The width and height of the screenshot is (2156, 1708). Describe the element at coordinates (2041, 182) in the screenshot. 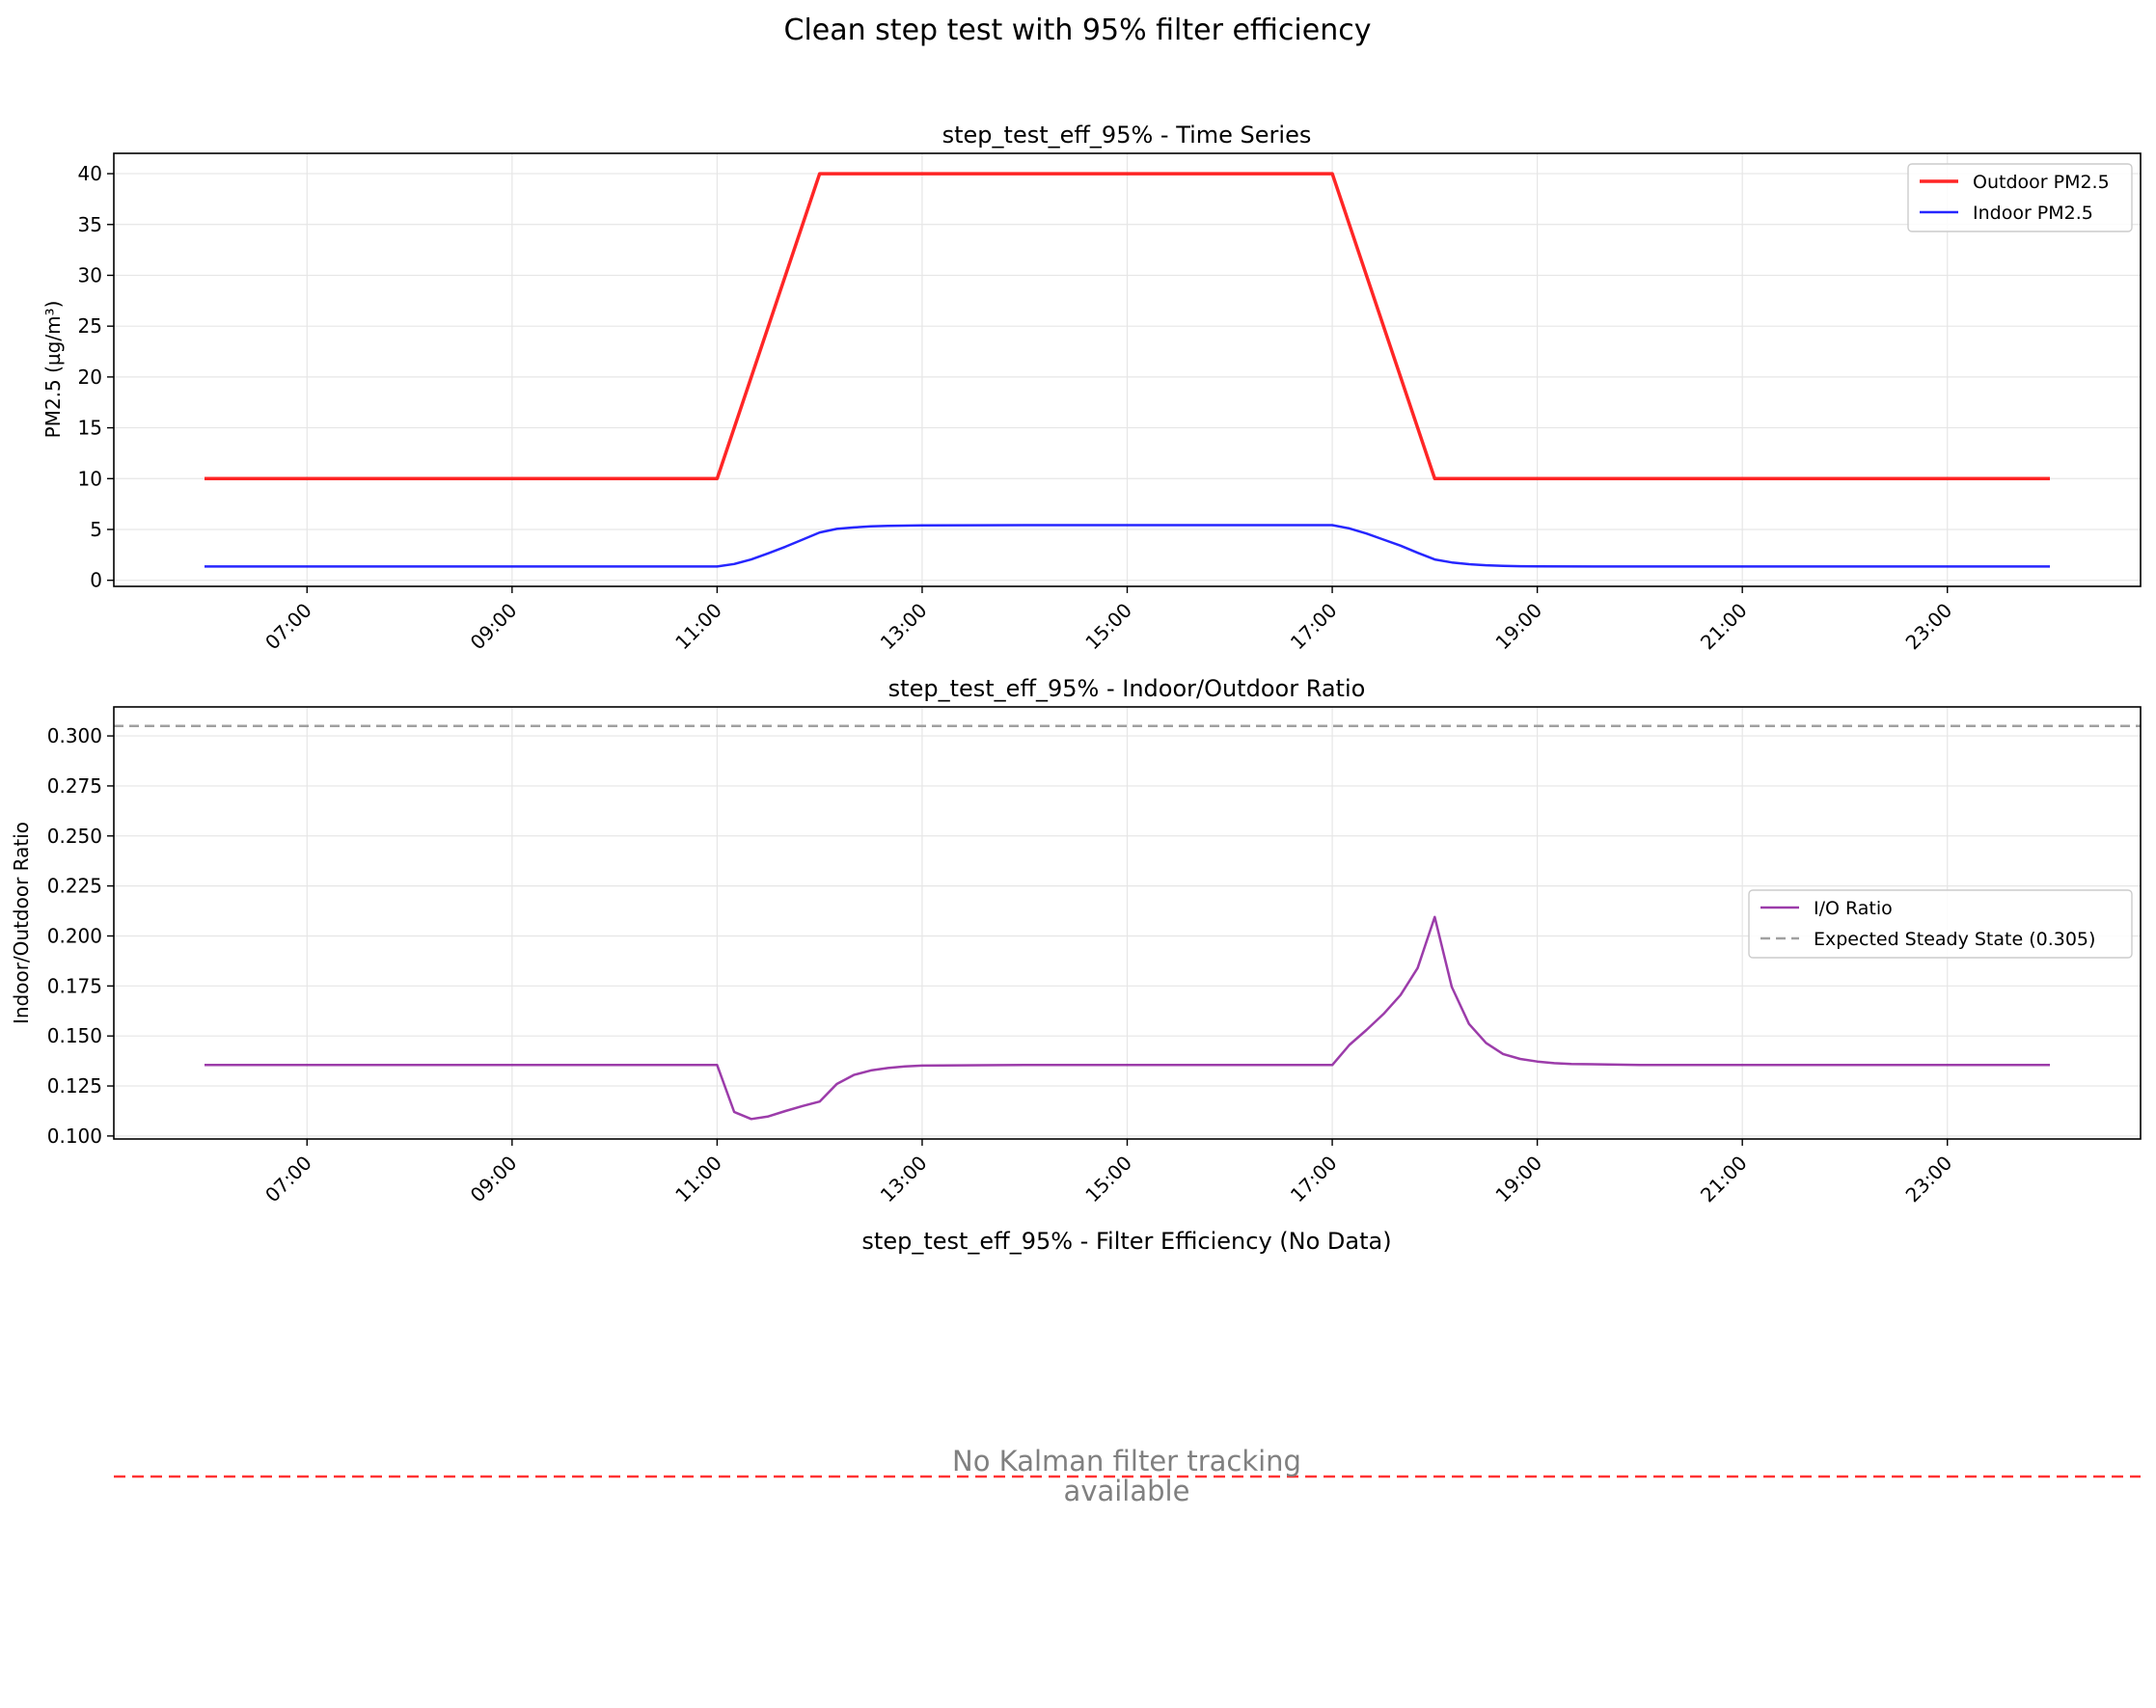

I see `legend-outdoor-label: Outdoor PM2.5` at that location.